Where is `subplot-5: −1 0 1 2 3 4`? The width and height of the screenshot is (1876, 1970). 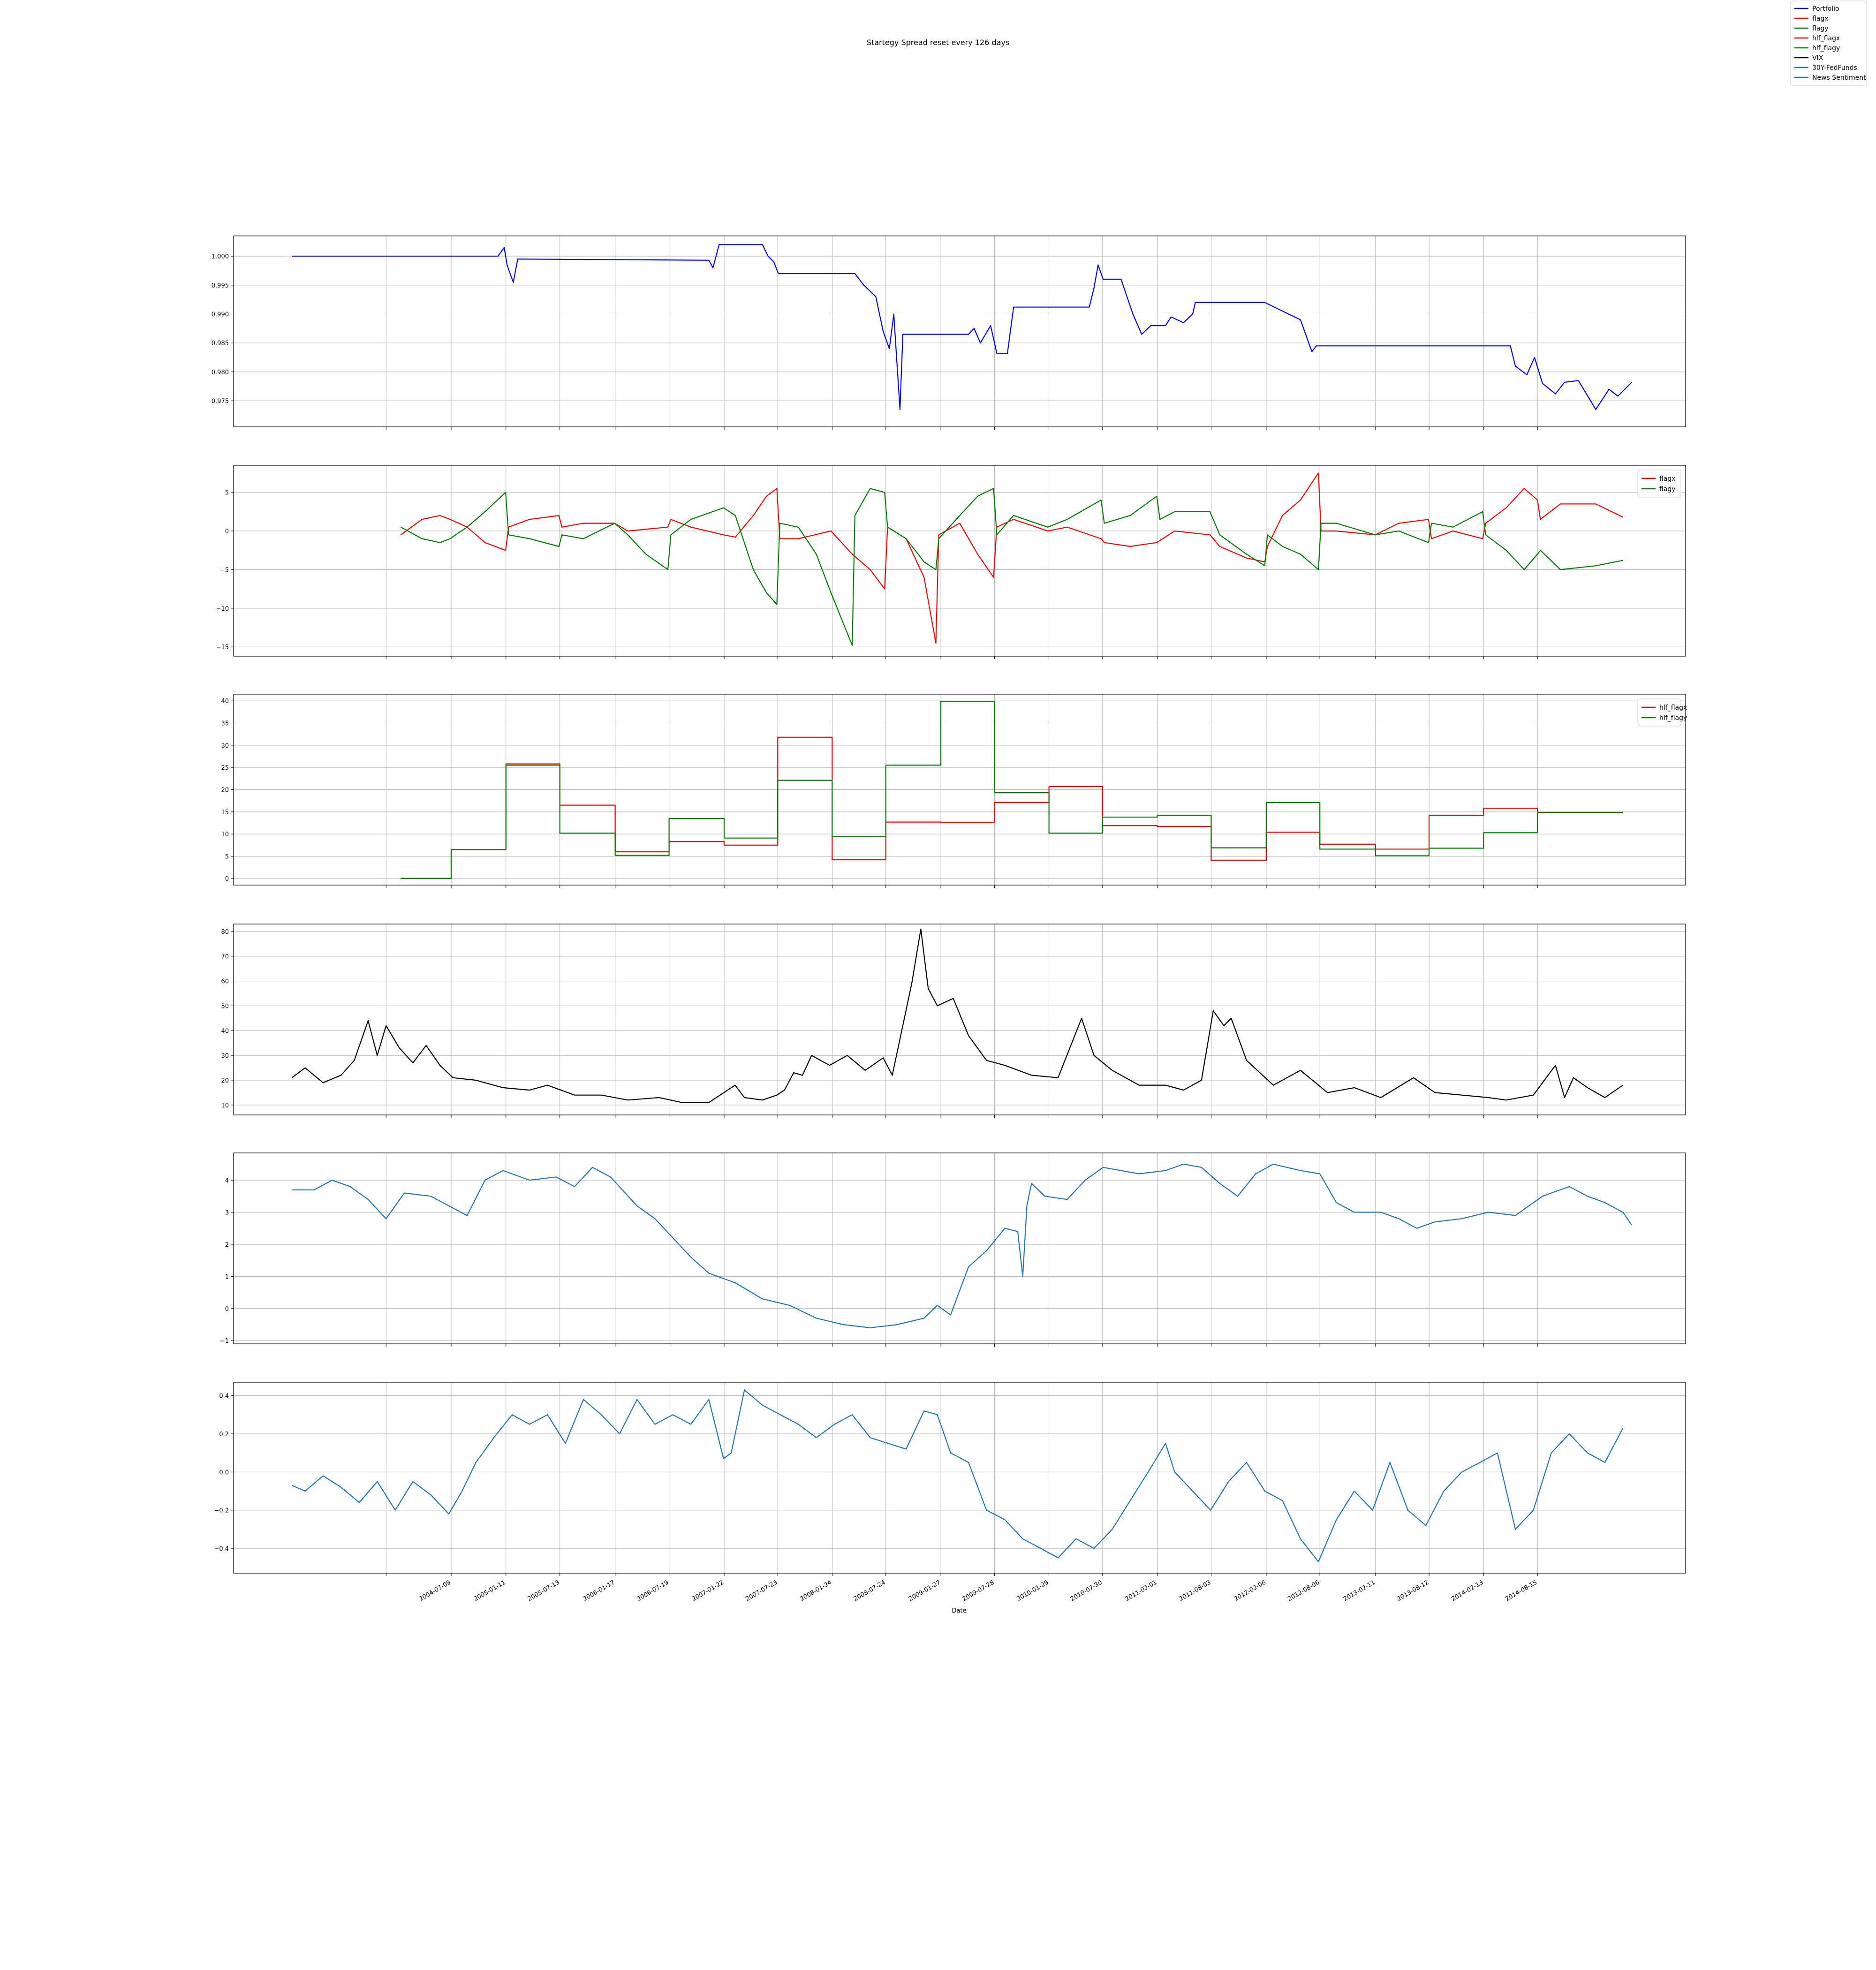
subplot-5: −1 0 1 2 3 4 is located at coordinates (953, 1250).